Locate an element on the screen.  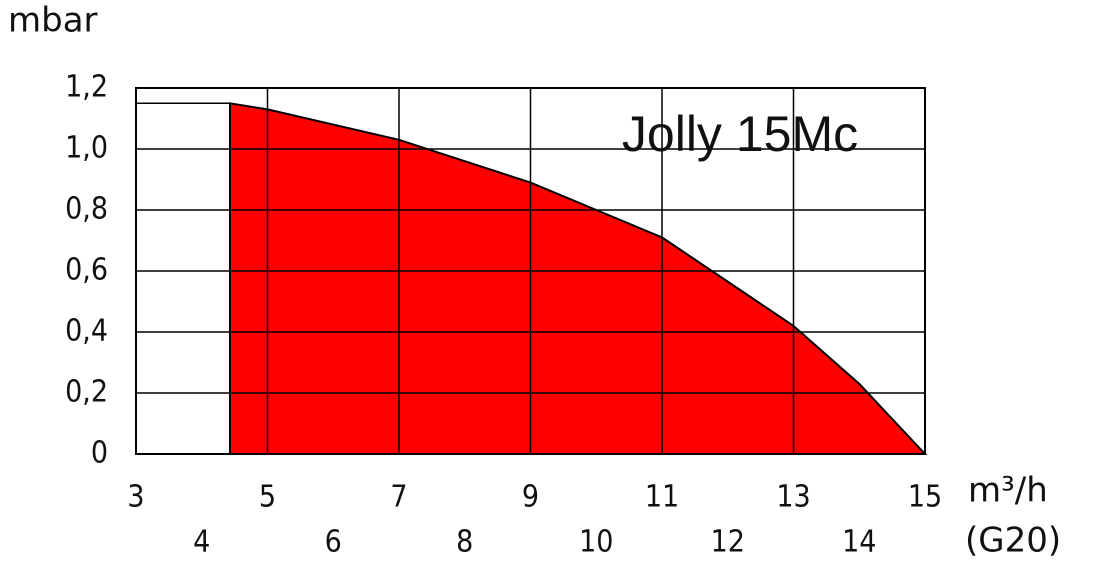
y-axis-label: mbar is located at coordinates (53, 21).